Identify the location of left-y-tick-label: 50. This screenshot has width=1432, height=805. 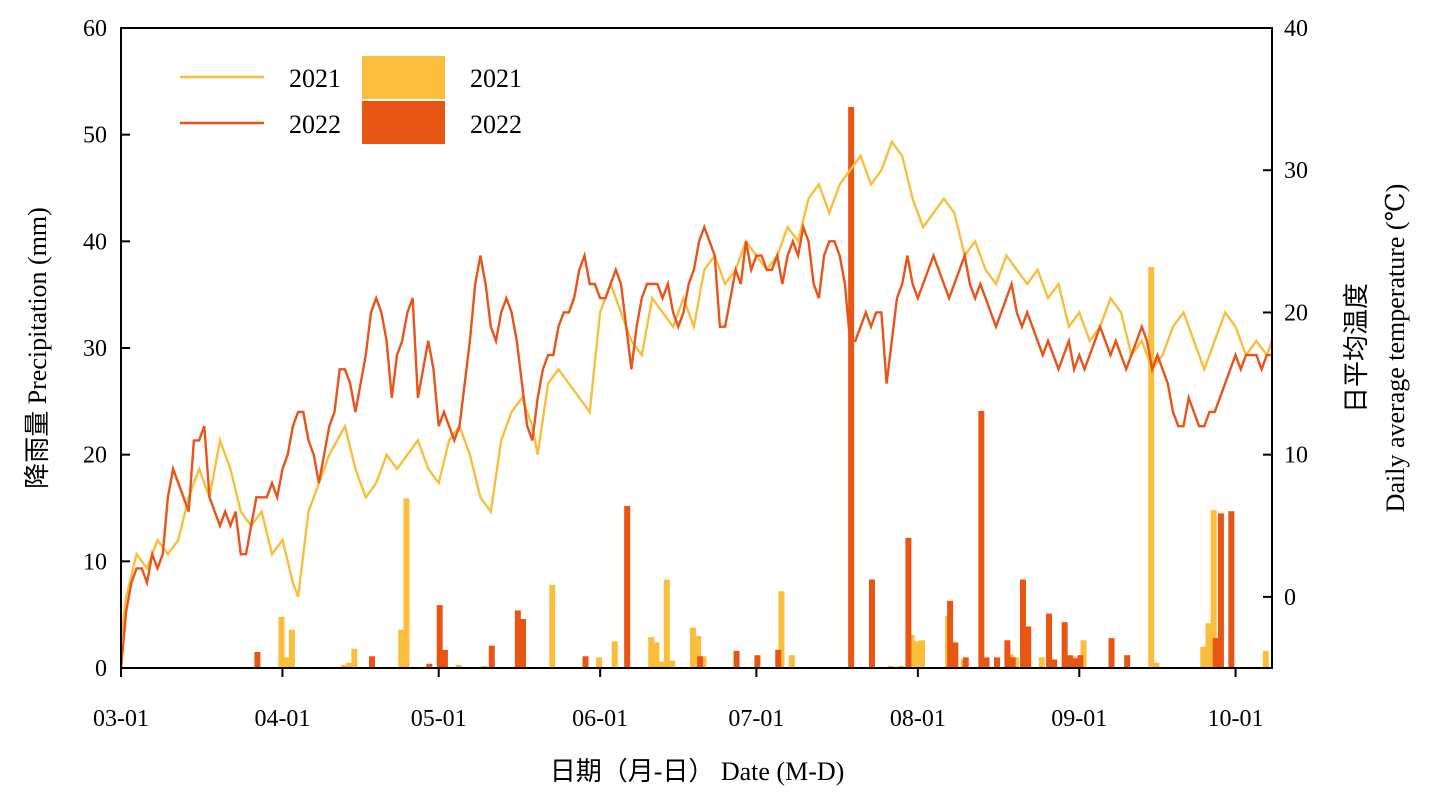
(95, 136).